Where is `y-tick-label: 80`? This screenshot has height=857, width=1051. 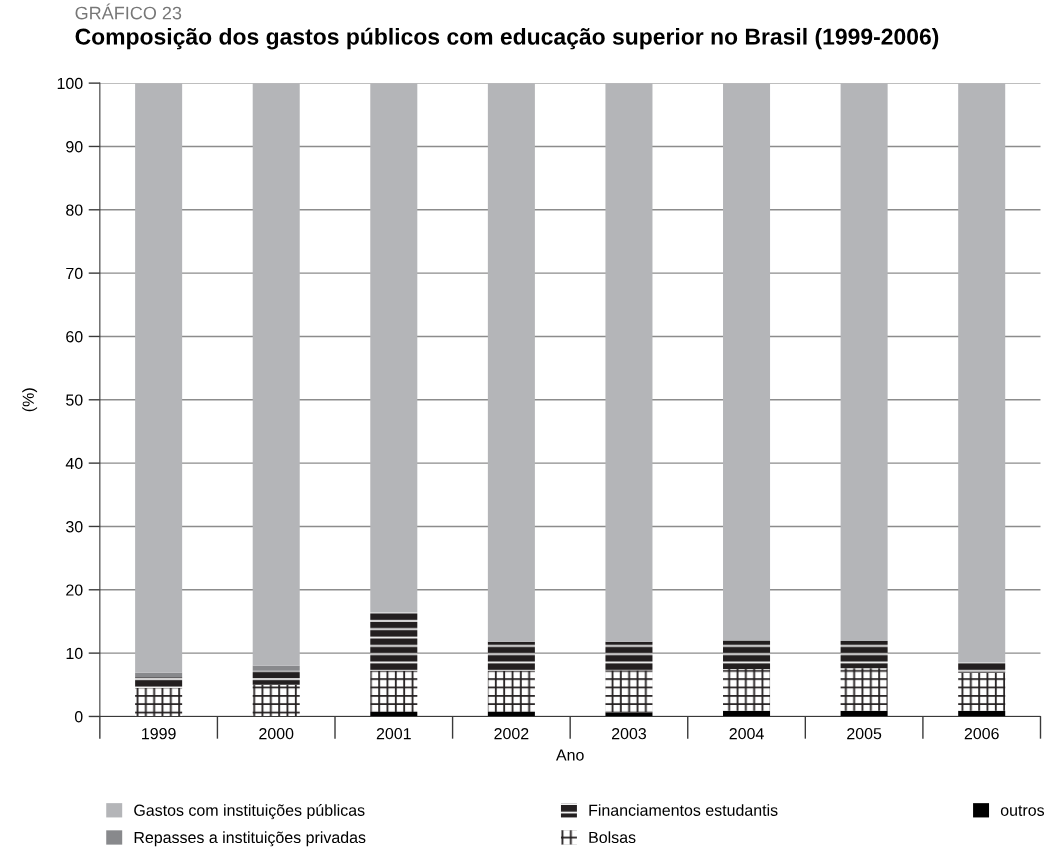
y-tick-label: 80 is located at coordinates (74, 210).